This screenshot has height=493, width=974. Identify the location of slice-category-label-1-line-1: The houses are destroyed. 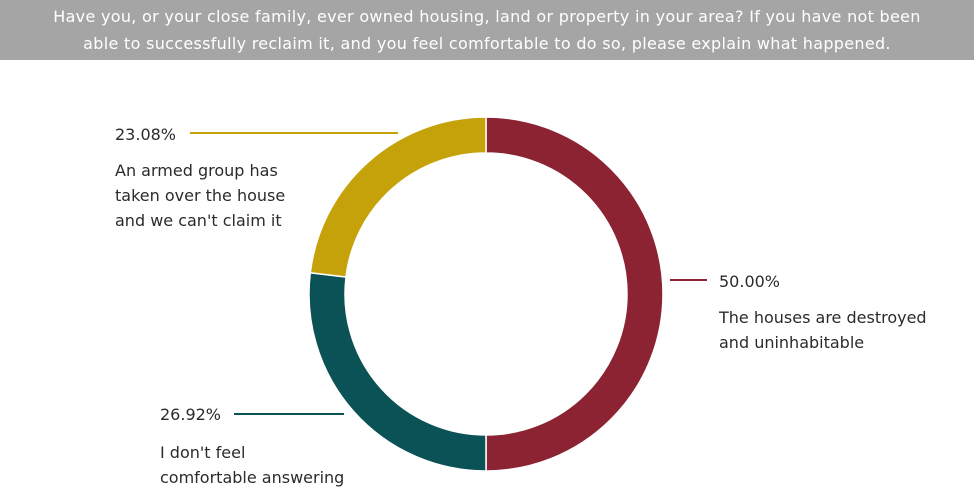
(822, 317).